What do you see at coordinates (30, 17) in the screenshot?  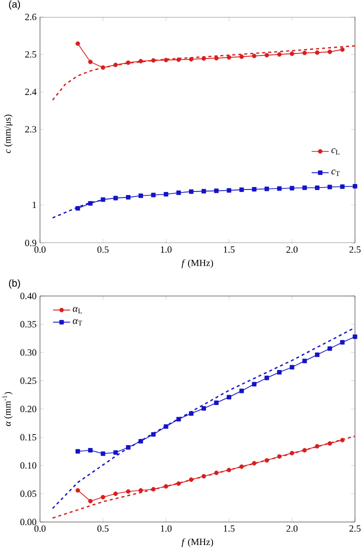 I see `y-tick-label: 2.6` at bounding box center [30, 17].